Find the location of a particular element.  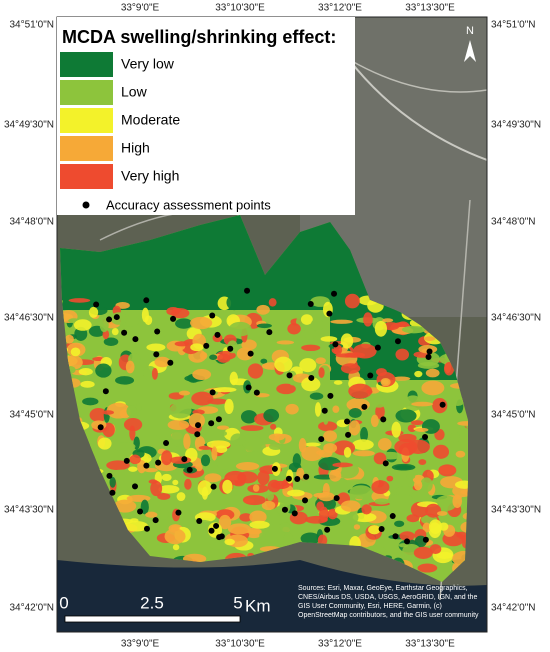

north-arrow: N is located at coordinates (470, 43).